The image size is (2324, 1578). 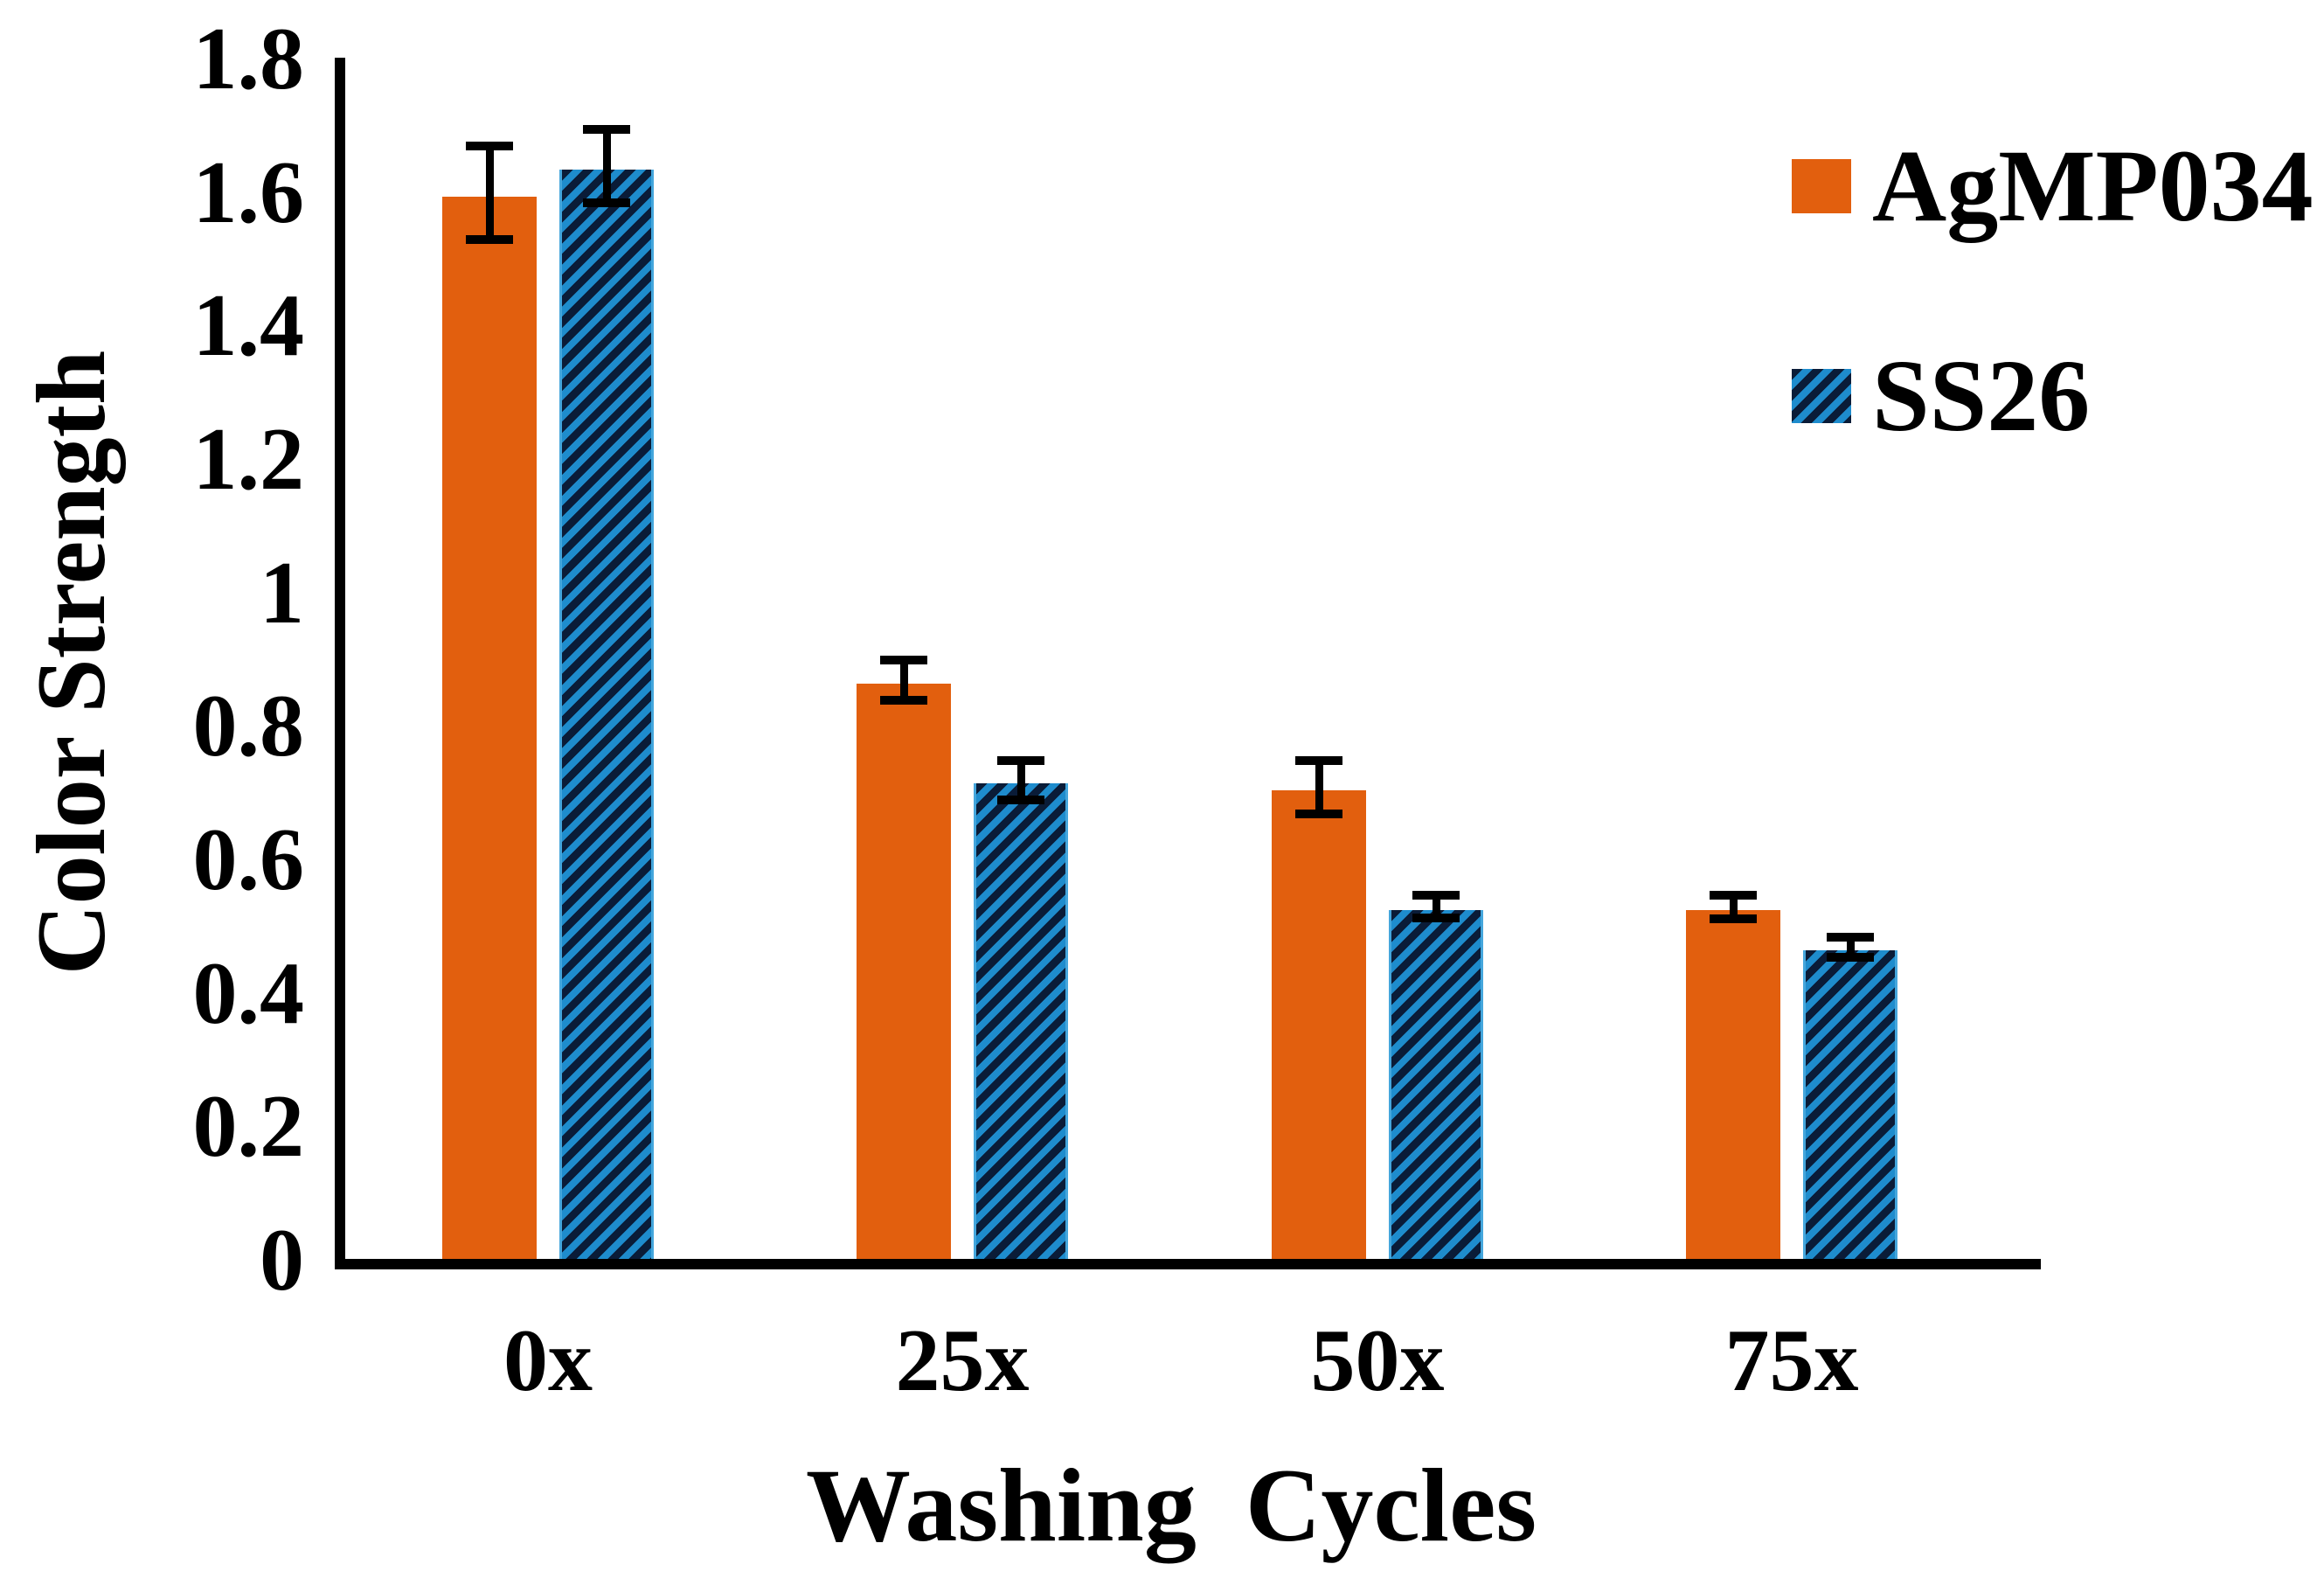 What do you see at coordinates (1319, 1027) in the screenshot?
I see `bar-agmp034-50x` at bounding box center [1319, 1027].